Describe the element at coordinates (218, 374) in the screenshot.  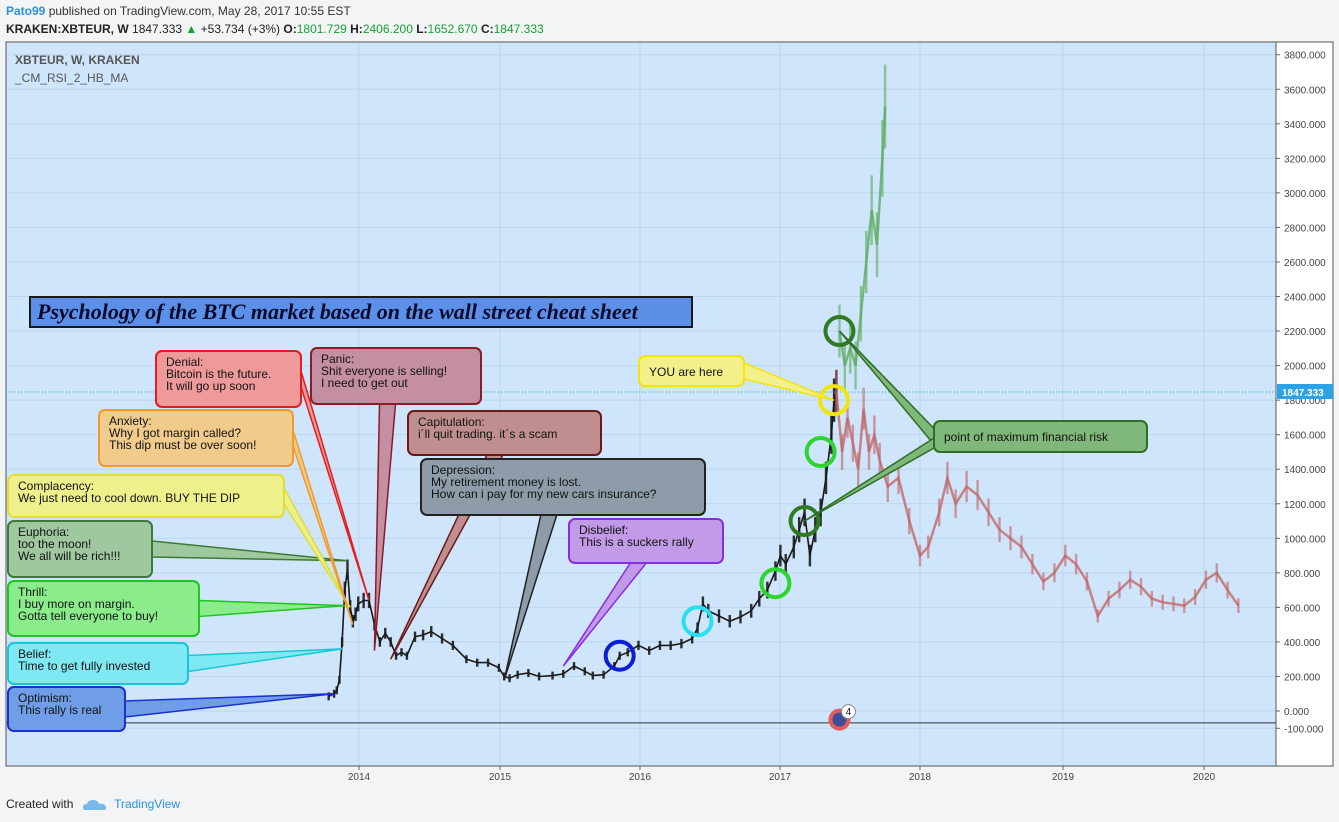
I see `callout-text: Bitcoin is the future.` at that location.